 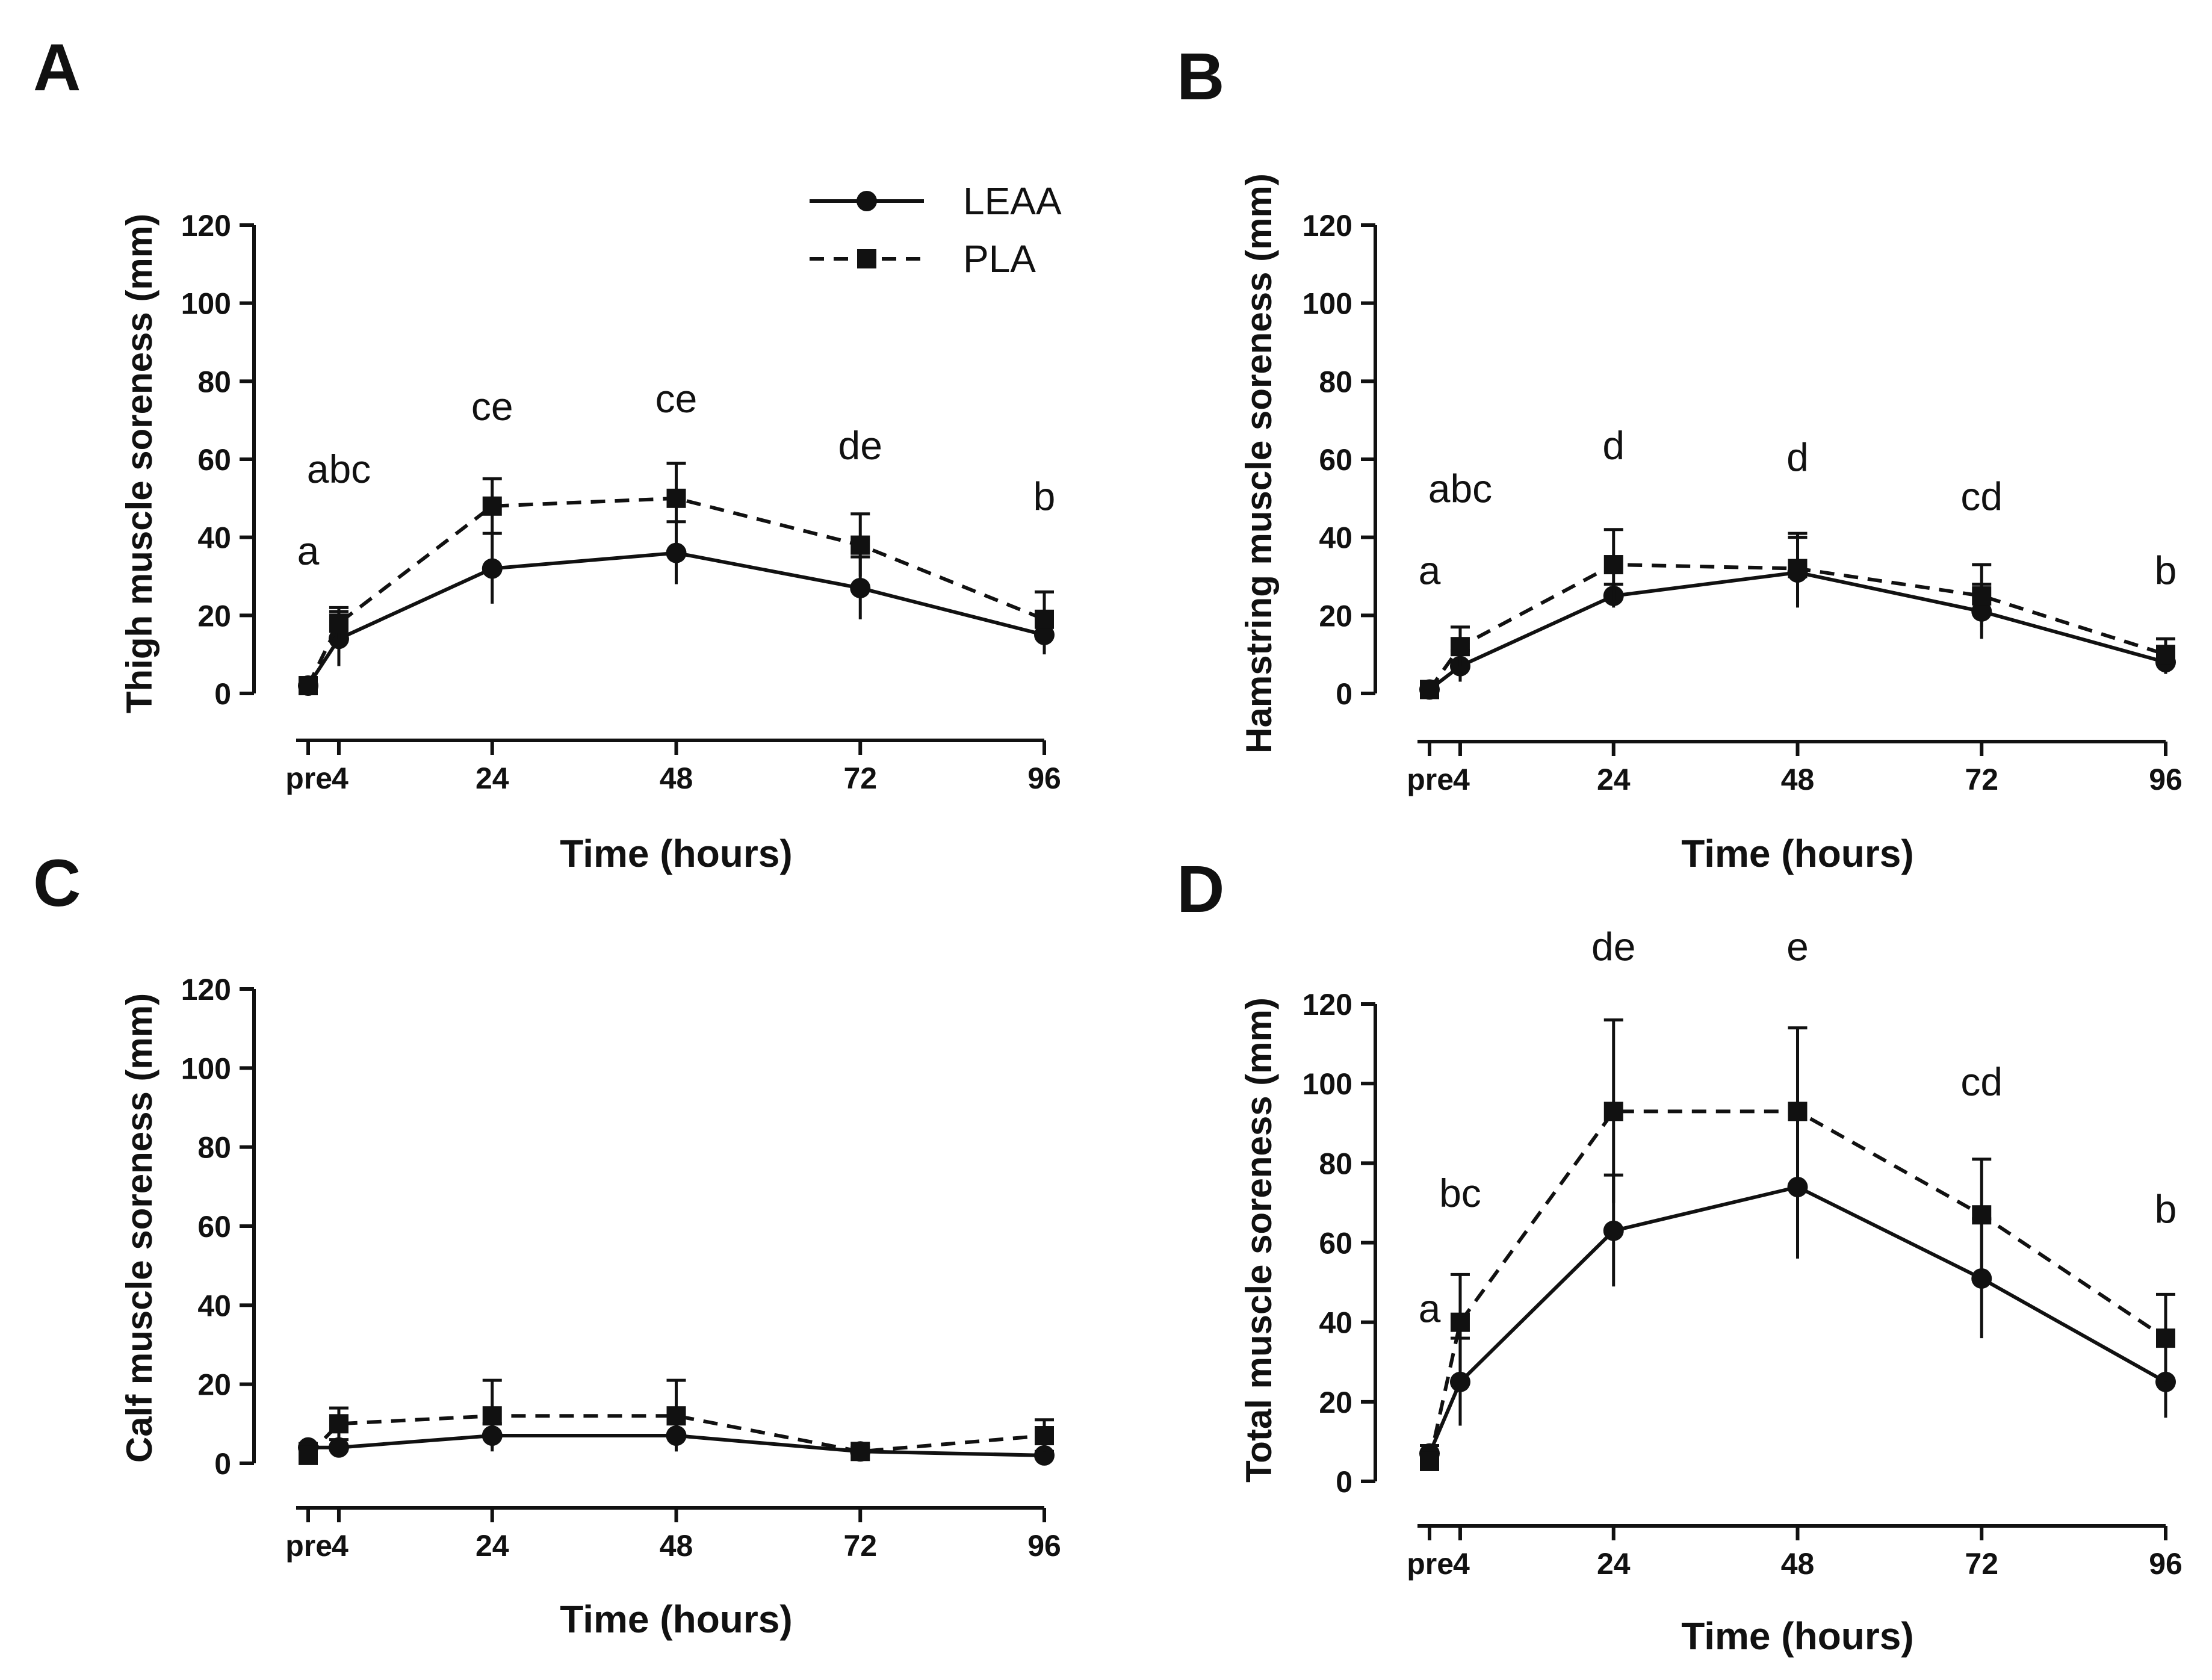 What do you see at coordinates (139, 1228) in the screenshot?
I see `y-axis-label: Calf muscle soreness (mm)` at bounding box center [139, 1228].